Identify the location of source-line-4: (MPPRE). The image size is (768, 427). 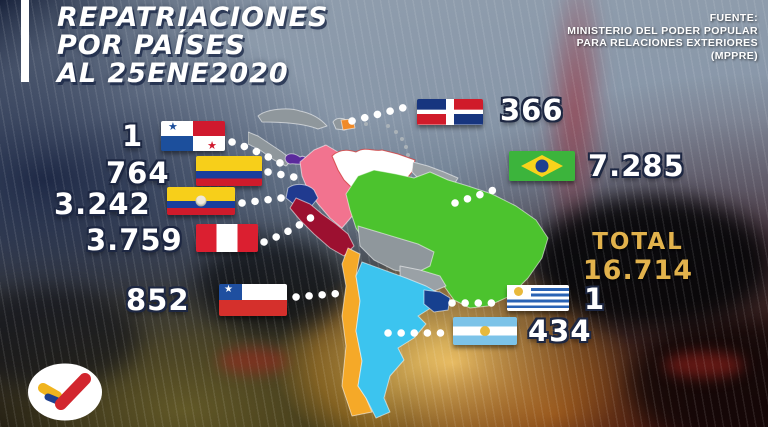
(734, 55).